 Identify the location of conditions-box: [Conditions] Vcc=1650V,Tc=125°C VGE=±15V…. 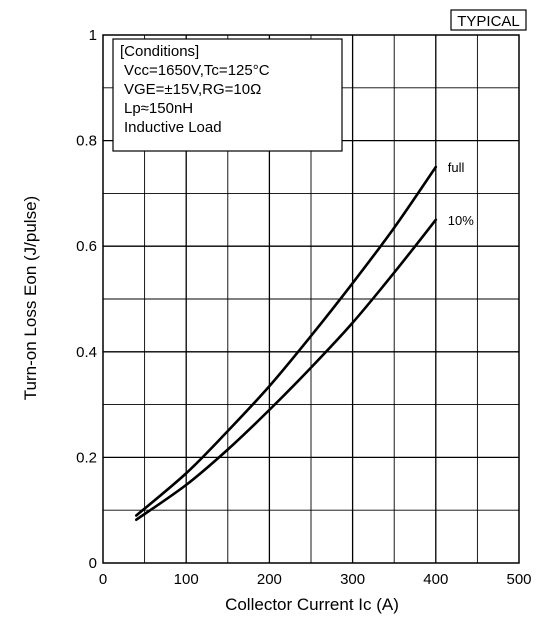
(227, 95).